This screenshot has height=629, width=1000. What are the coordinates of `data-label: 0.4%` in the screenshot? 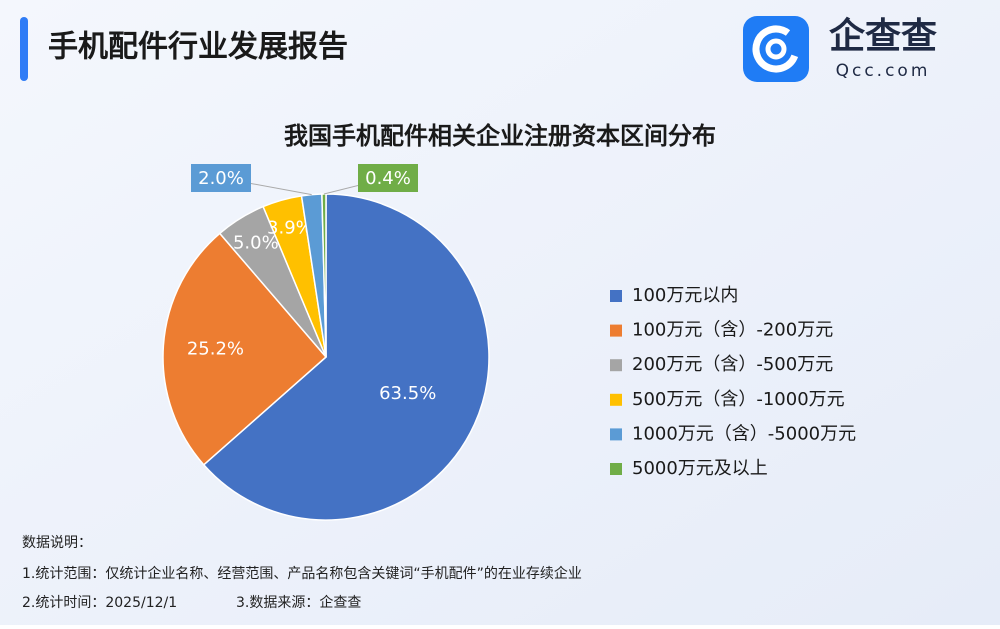 It's located at (388, 178).